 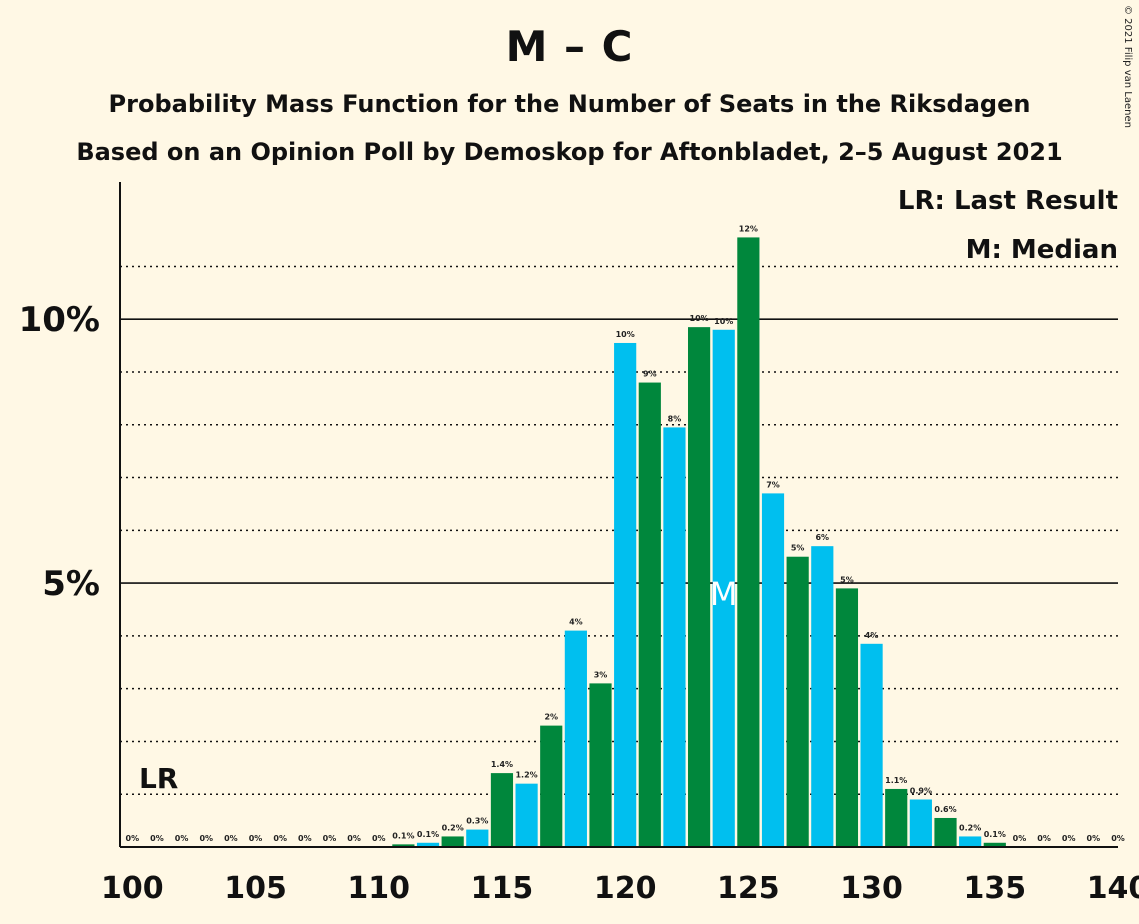 What do you see at coordinates (1020, 838) in the screenshot?
I see `data-label-seat-136: 0%` at bounding box center [1020, 838].